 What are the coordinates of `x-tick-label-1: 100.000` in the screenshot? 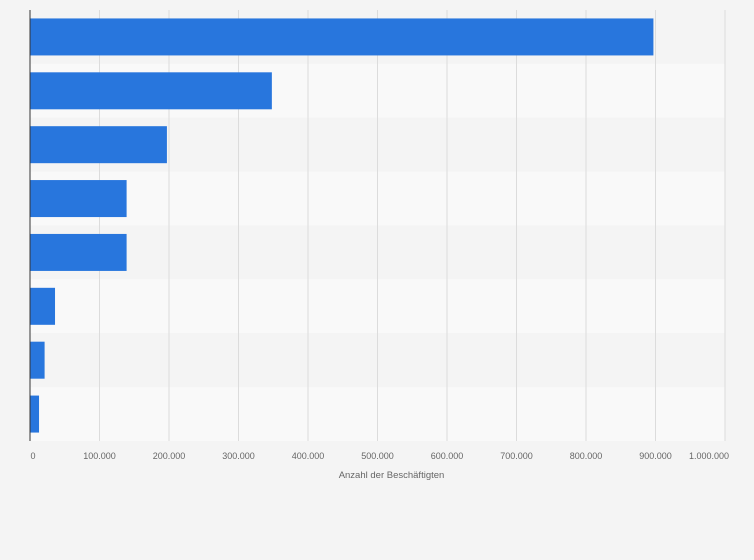 It's located at (99, 456).